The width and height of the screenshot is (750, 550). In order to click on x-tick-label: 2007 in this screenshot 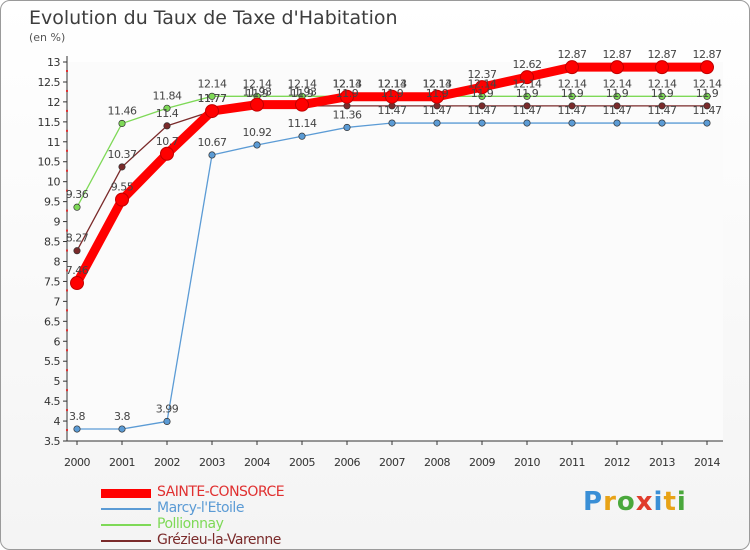, I will do `click(392, 462)`.